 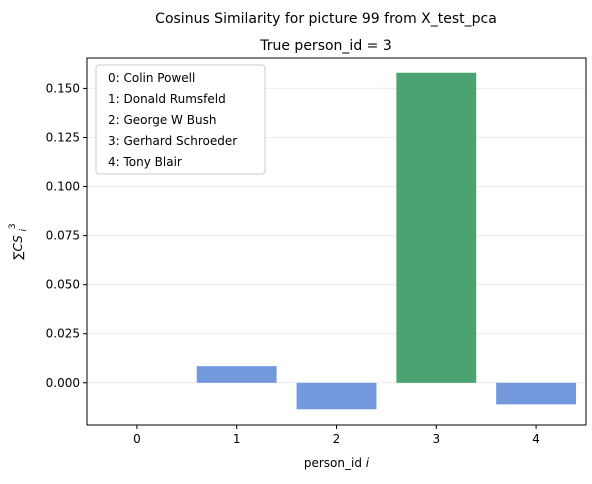 I want to click on legend-box, so click(x=180, y=119).